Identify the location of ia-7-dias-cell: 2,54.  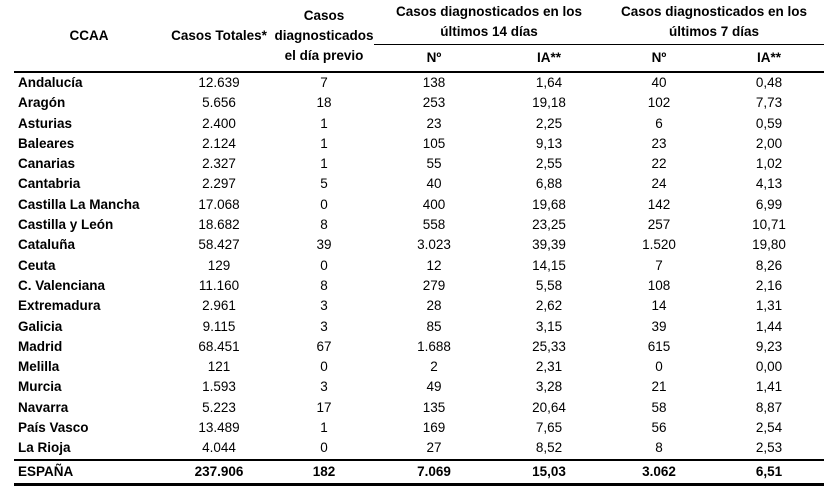
(769, 428).